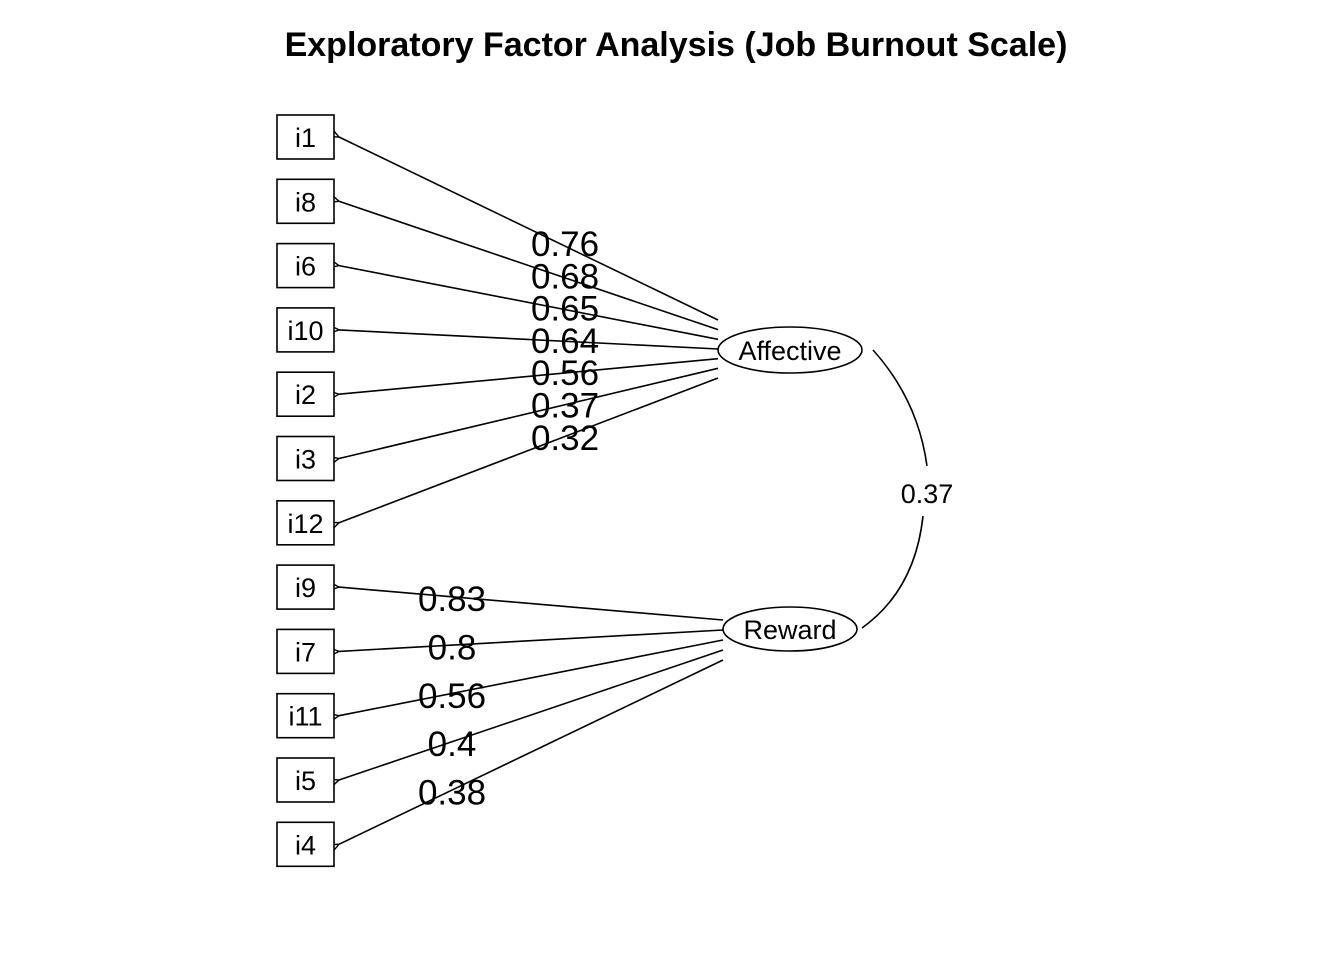 The width and height of the screenshot is (1344, 960). I want to click on factor-node-reward, so click(790, 629).